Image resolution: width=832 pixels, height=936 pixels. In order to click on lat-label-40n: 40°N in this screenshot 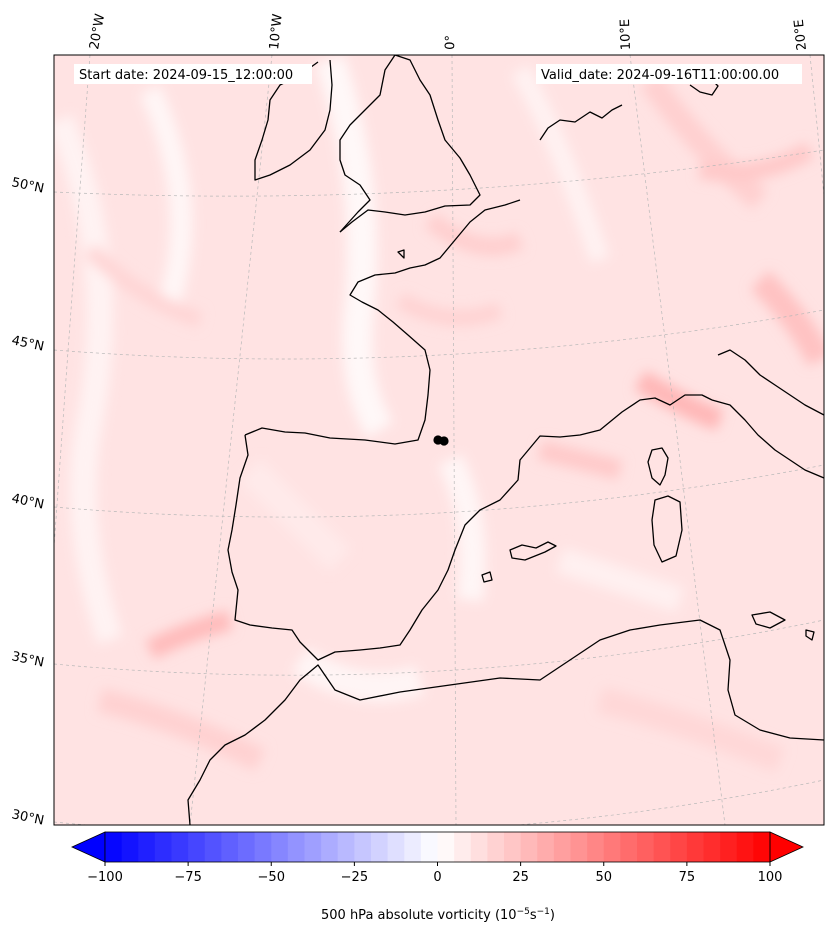, I will do `click(27, 501)`.